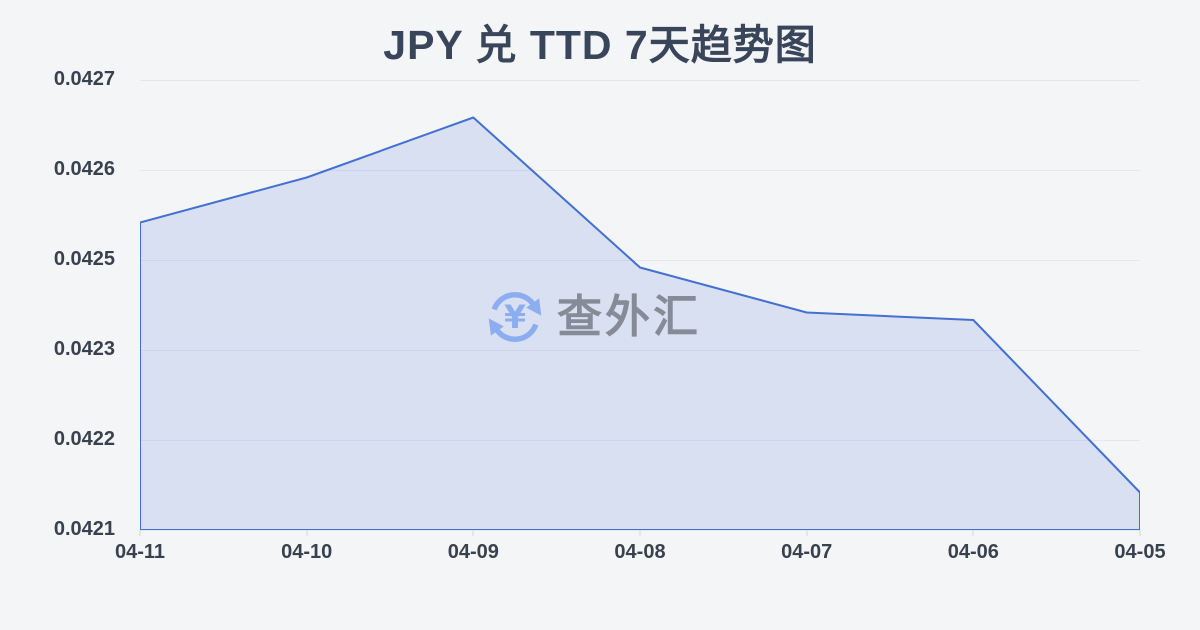  What do you see at coordinates (84, 529) in the screenshot?
I see `y-axis-tick-label: 0.0421` at bounding box center [84, 529].